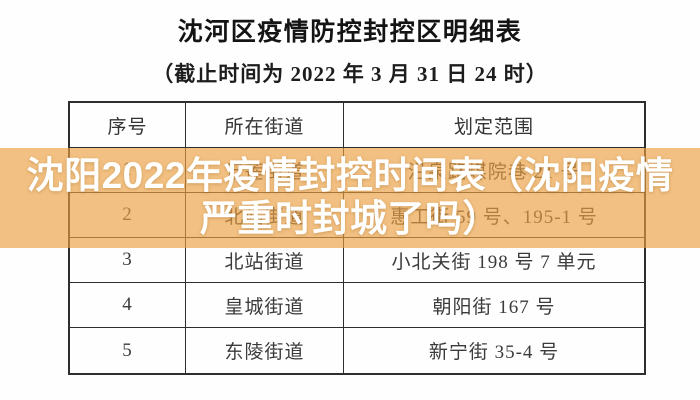 The height and width of the screenshot is (400, 700). Describe the element at coordinates (128, 350) in the screenshot. I see `table-row-5-serial: 5` at that location.